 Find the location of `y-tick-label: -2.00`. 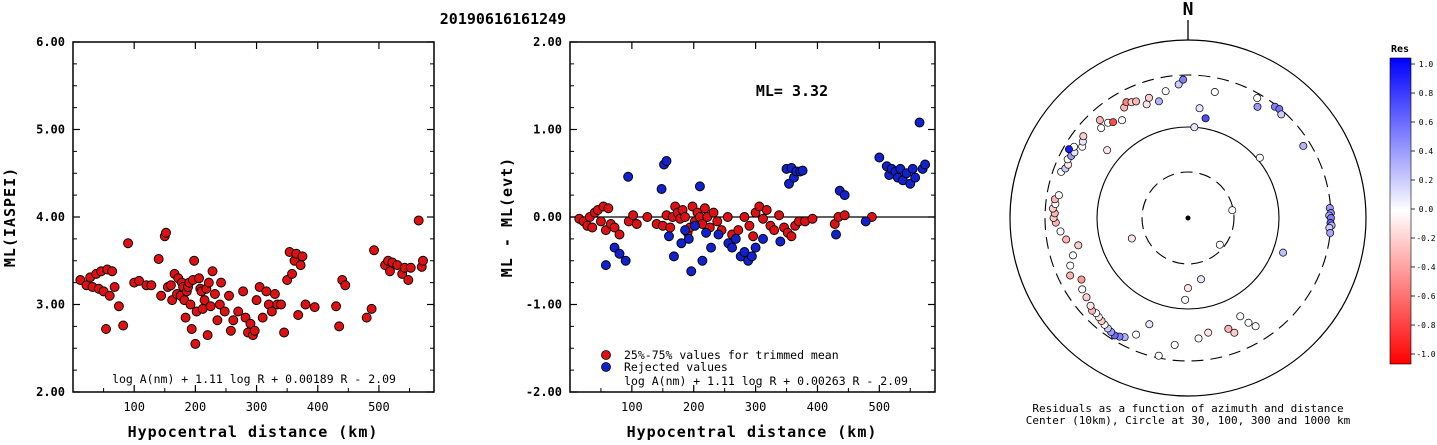

y-tick-label: -2.00 is located at coordinates (544, 392).